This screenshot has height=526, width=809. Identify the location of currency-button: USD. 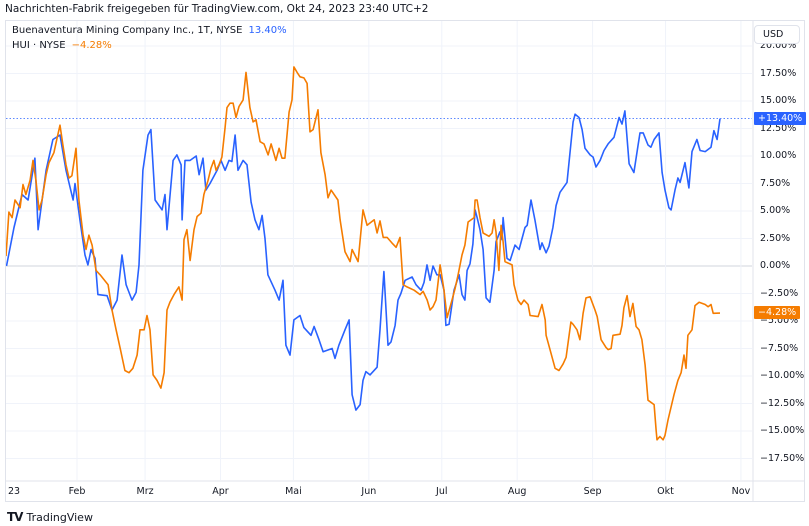
(777, 34).